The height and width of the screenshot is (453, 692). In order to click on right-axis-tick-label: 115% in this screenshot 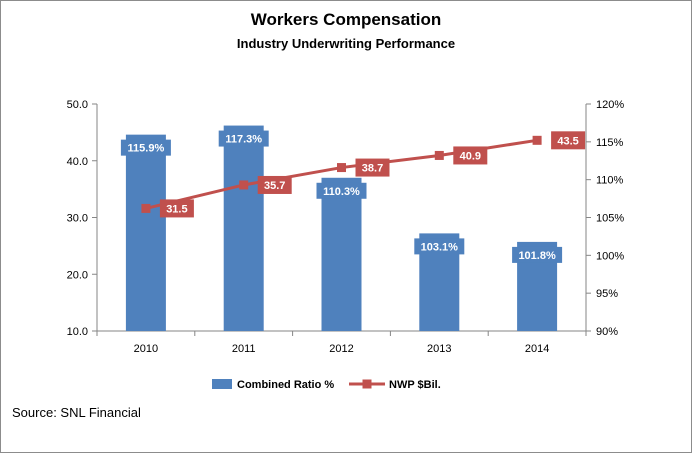, I will do `click(610, 143)`.